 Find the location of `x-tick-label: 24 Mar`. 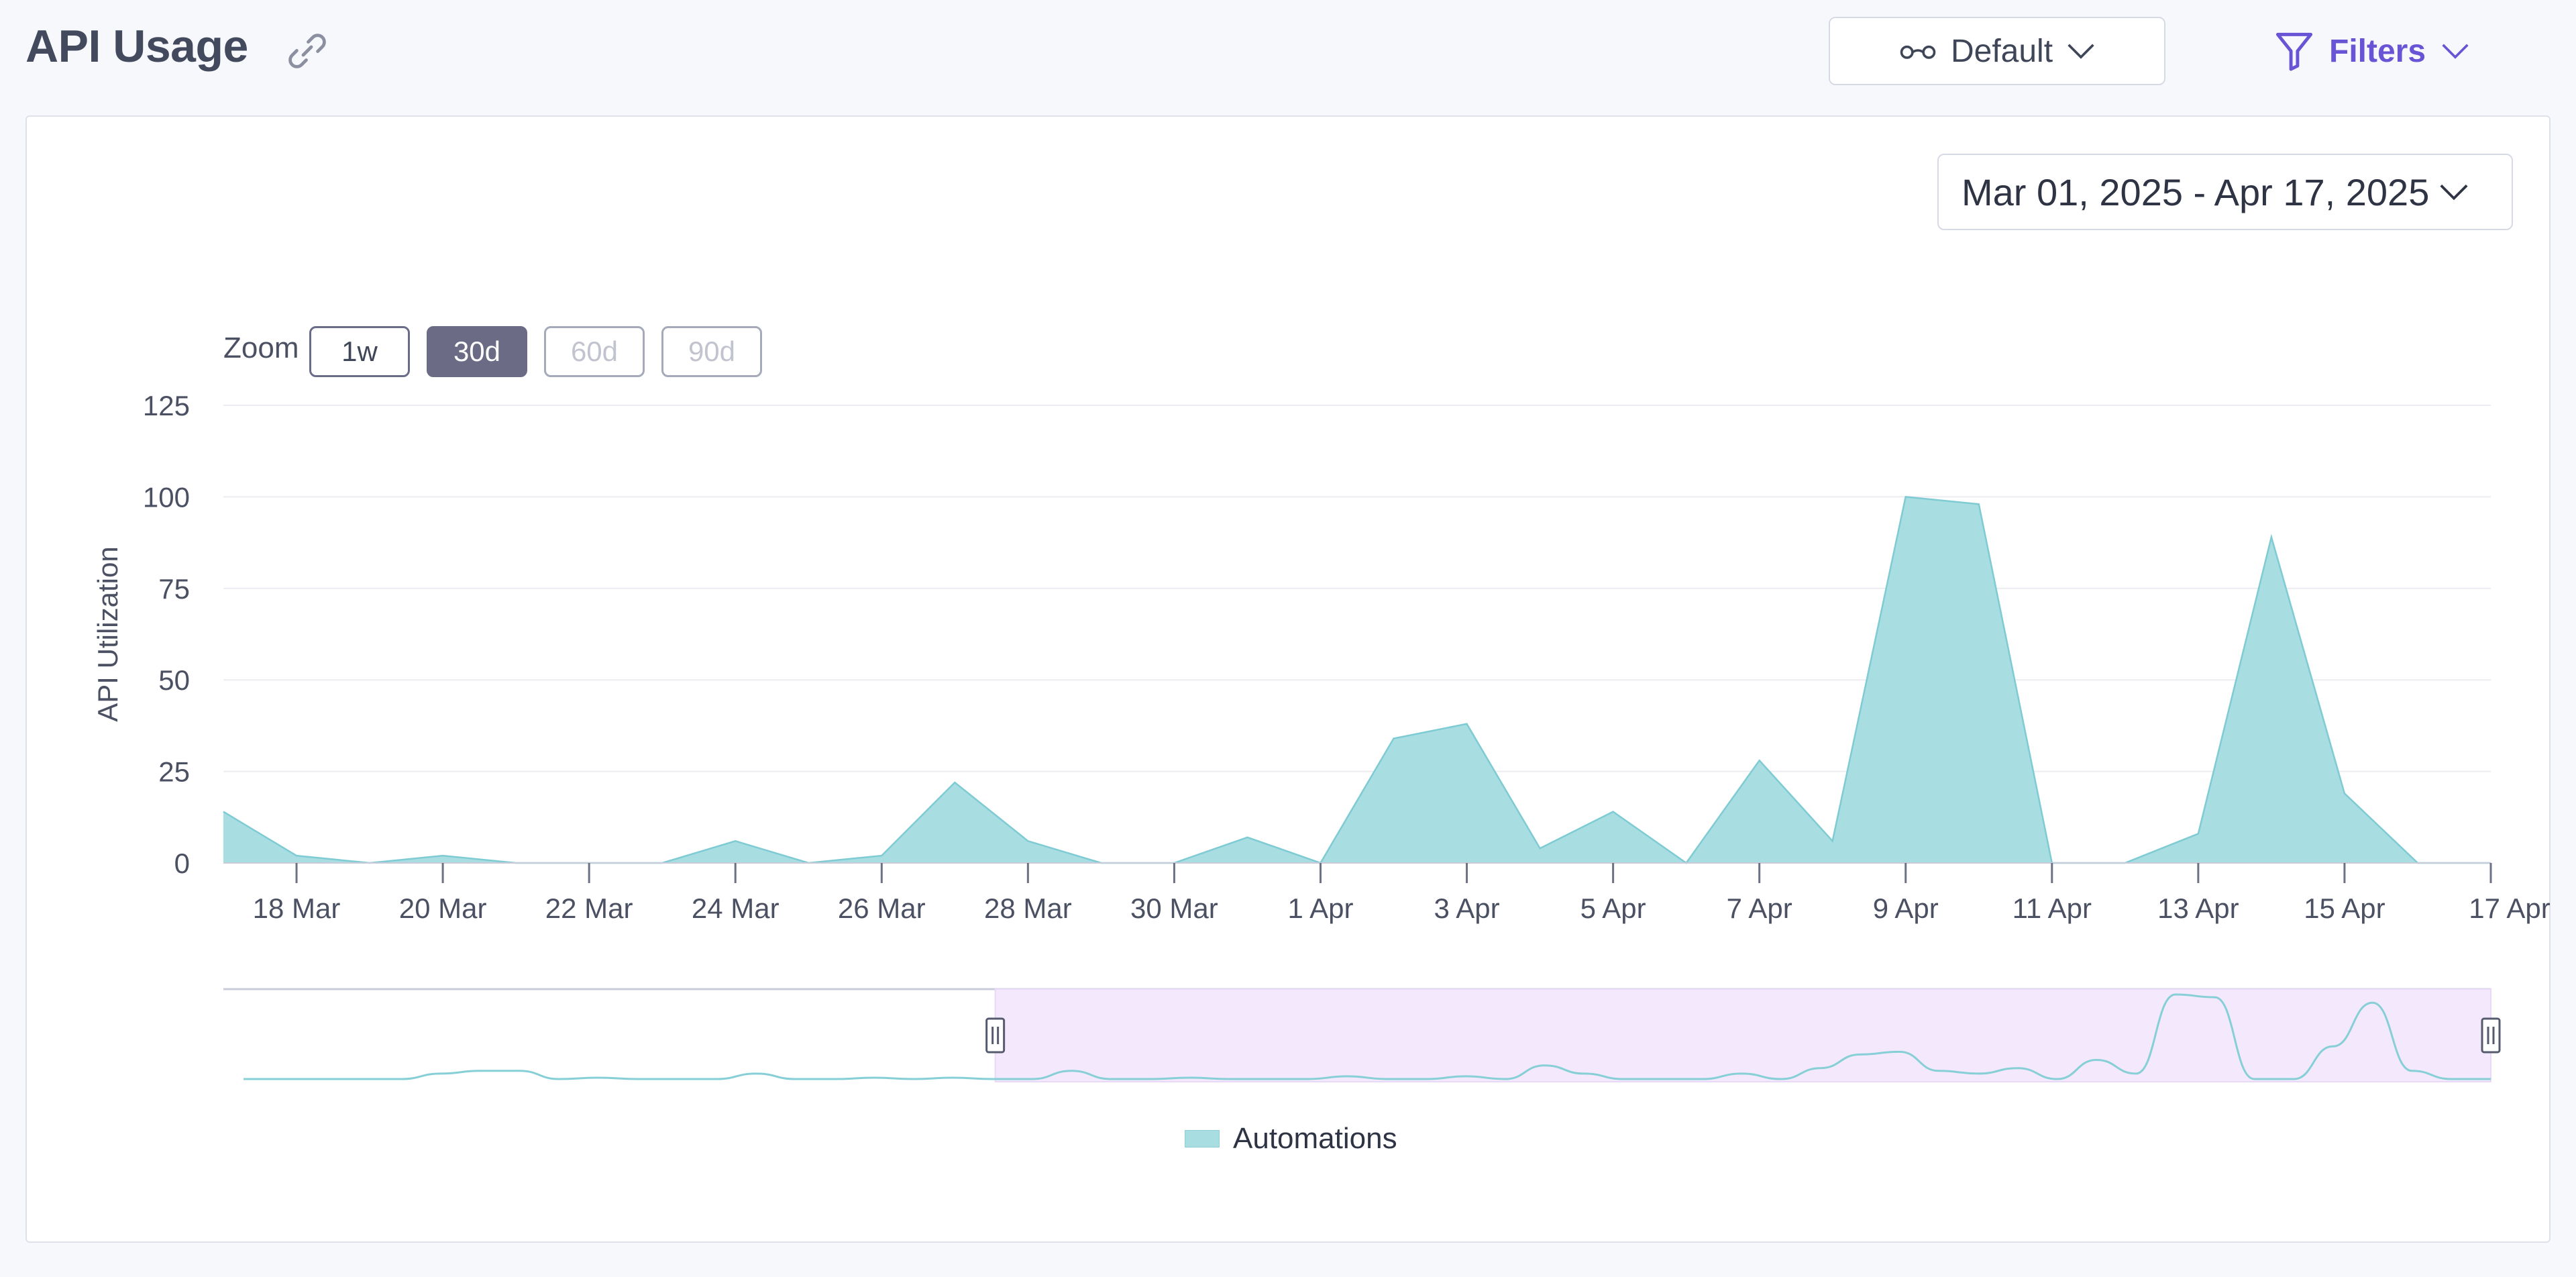

x-tick-label: 24 Mar is located at coordinates (736, 908).